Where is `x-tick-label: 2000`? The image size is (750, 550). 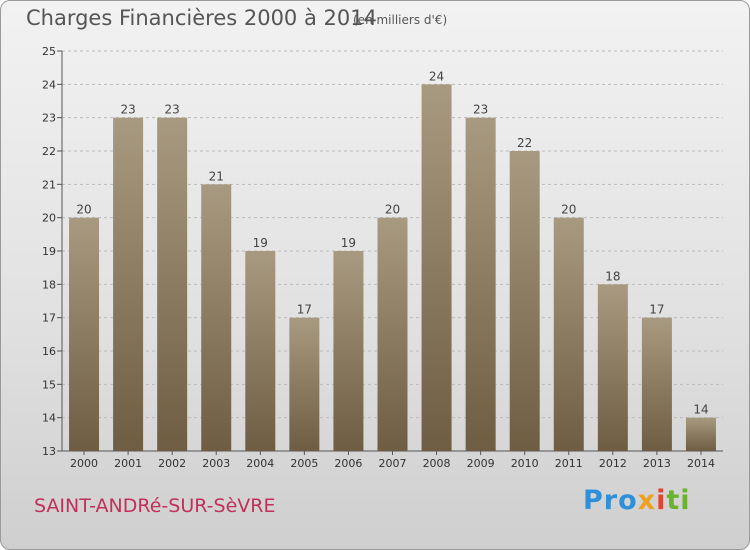 x-tick-label: 2000 is located at coordinates (84, 463).